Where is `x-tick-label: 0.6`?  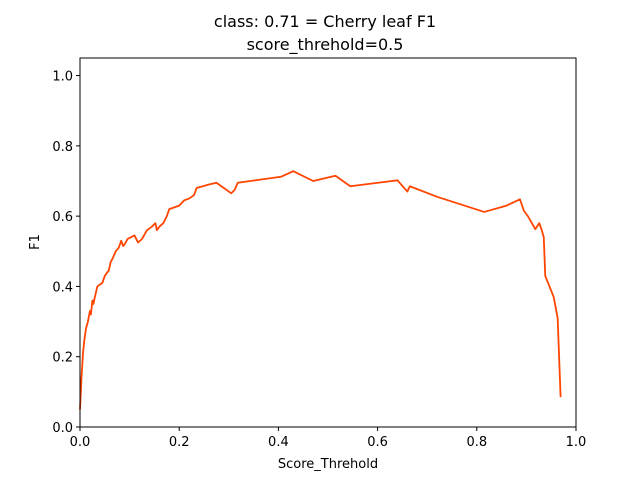
x-tick-label: 0.6 is located at coordinates (377, 442).